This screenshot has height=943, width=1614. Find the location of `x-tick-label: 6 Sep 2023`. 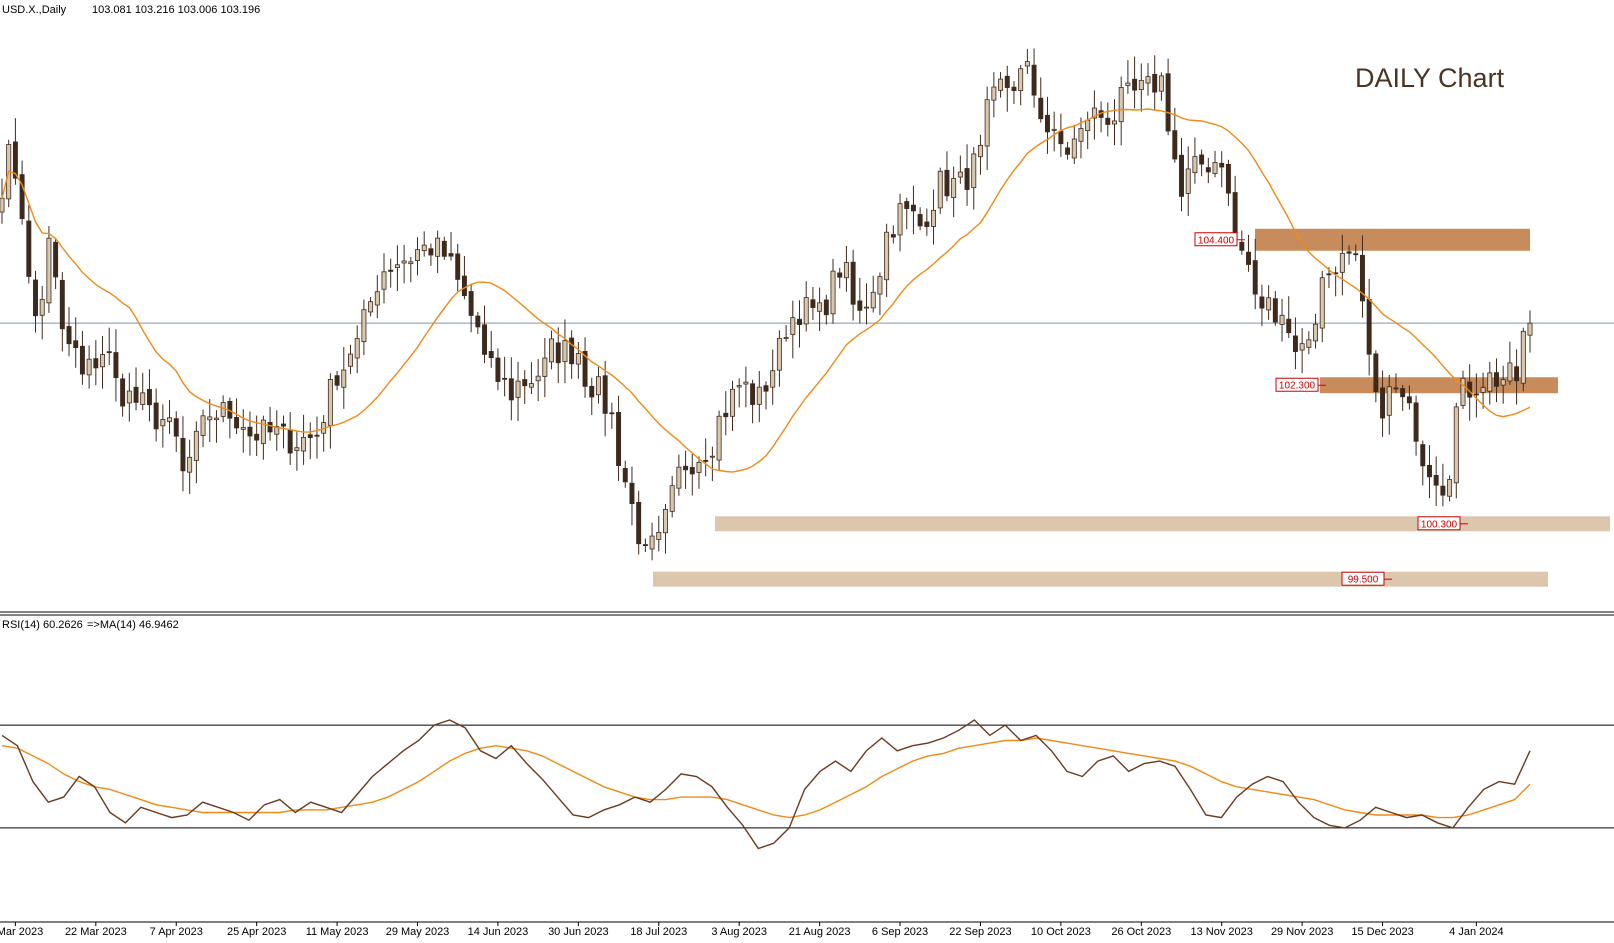

x-tick-label: 6 Sep 2023 is located at coordinates (900, 932).